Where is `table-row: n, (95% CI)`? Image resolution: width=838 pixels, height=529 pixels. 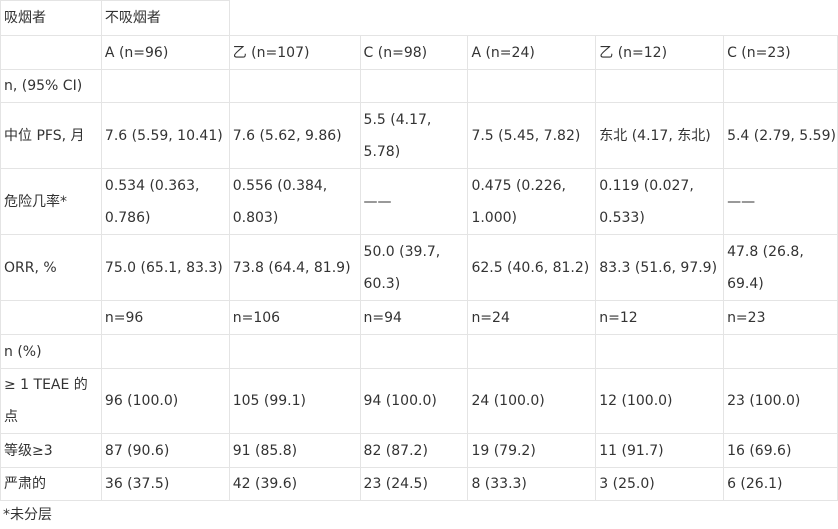 table-row: n, (95% CI) is located at coordinates (419, 86).